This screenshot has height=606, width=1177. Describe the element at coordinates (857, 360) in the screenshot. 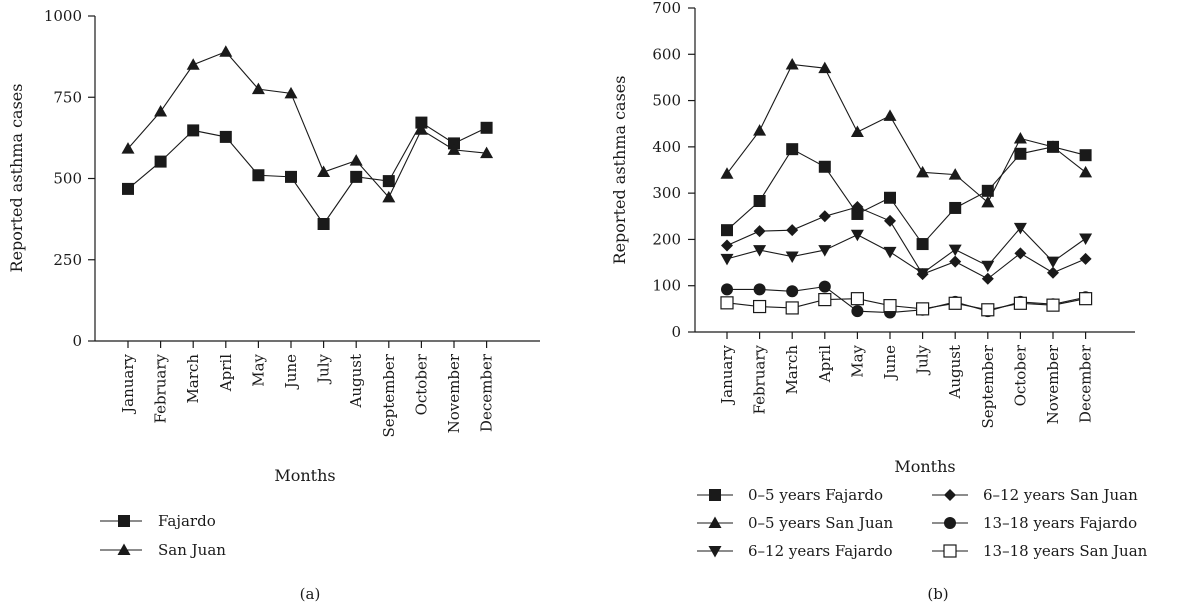

I see `x-tick-label: May` at that location.